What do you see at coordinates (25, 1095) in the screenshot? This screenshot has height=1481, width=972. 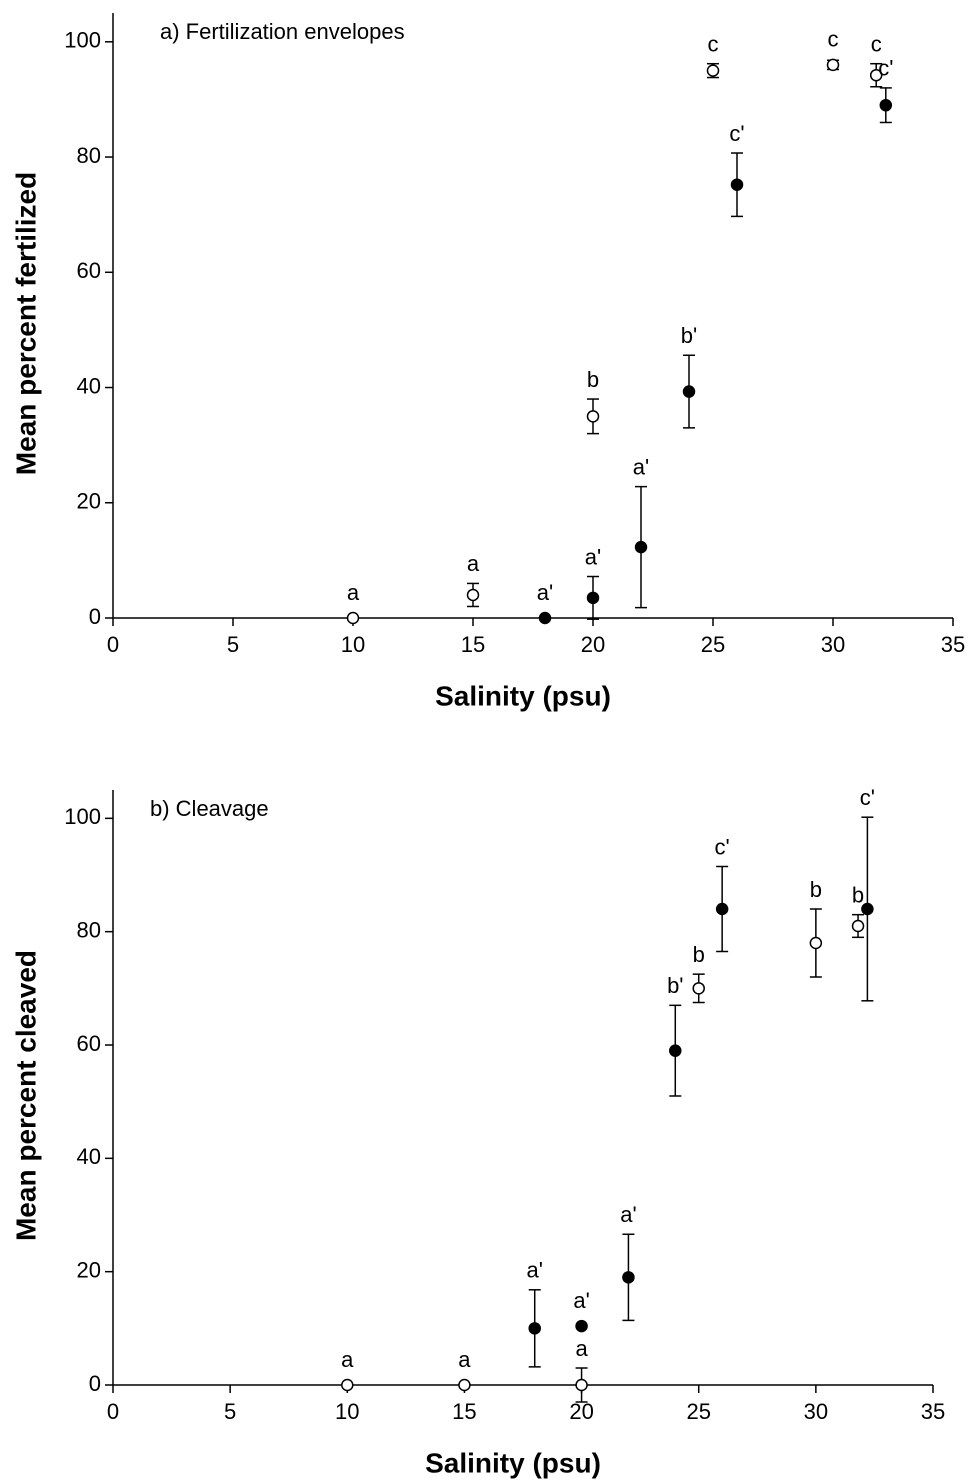 I see `y-axis-title: Mean percent cleaved` at bounding box center [25, 1095].